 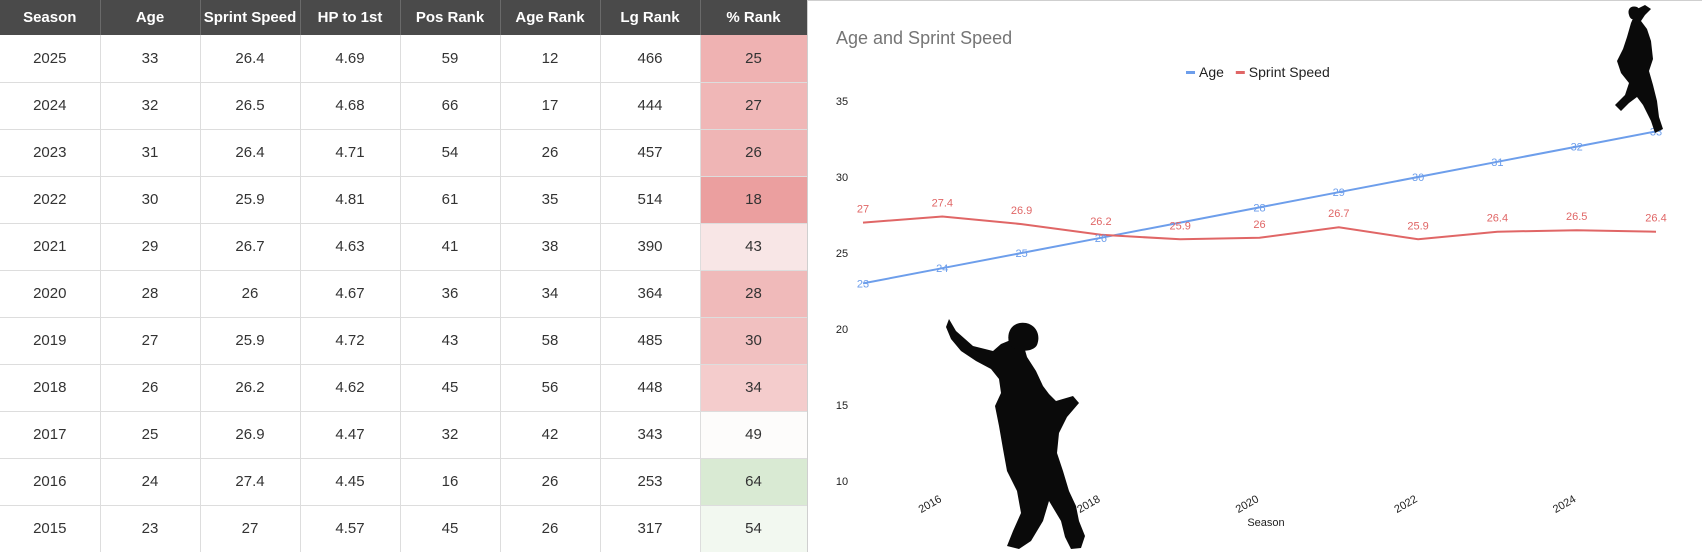 What do you see at coordinates (350, 200) in the screenshot?
I see `cell-hp-to-1st: 4.81` at bounding box center [350, 200].